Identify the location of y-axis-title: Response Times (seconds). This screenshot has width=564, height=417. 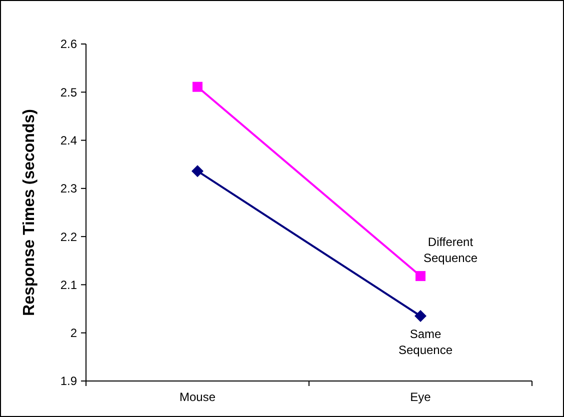
(29, 212).